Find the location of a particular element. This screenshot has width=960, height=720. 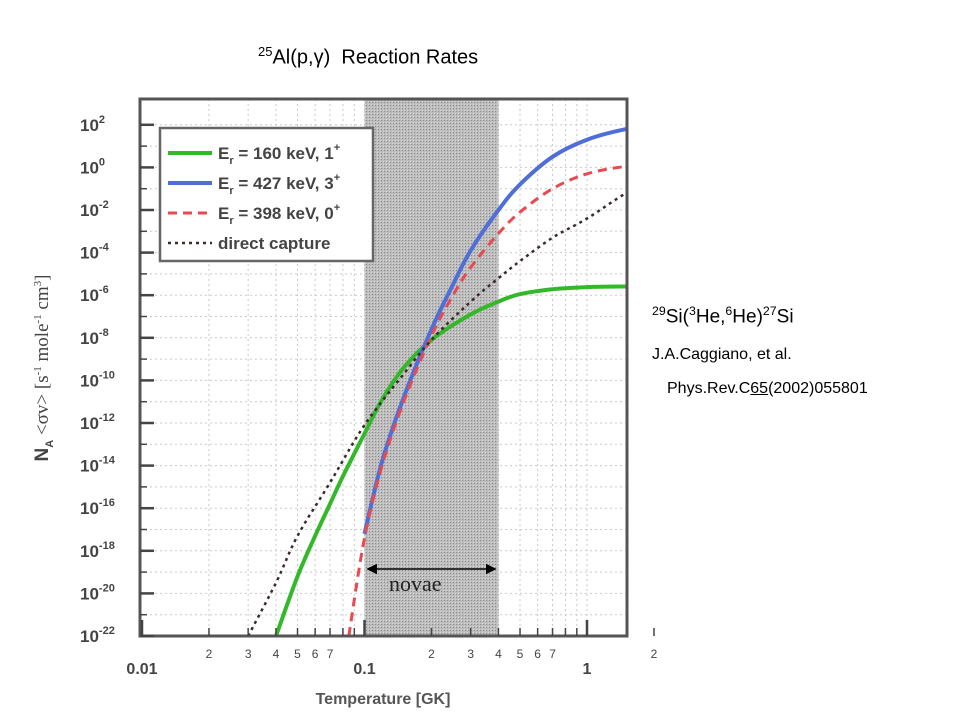

author-citation: J.A.Caggiano, et al. is located at coordinates (722, 354).